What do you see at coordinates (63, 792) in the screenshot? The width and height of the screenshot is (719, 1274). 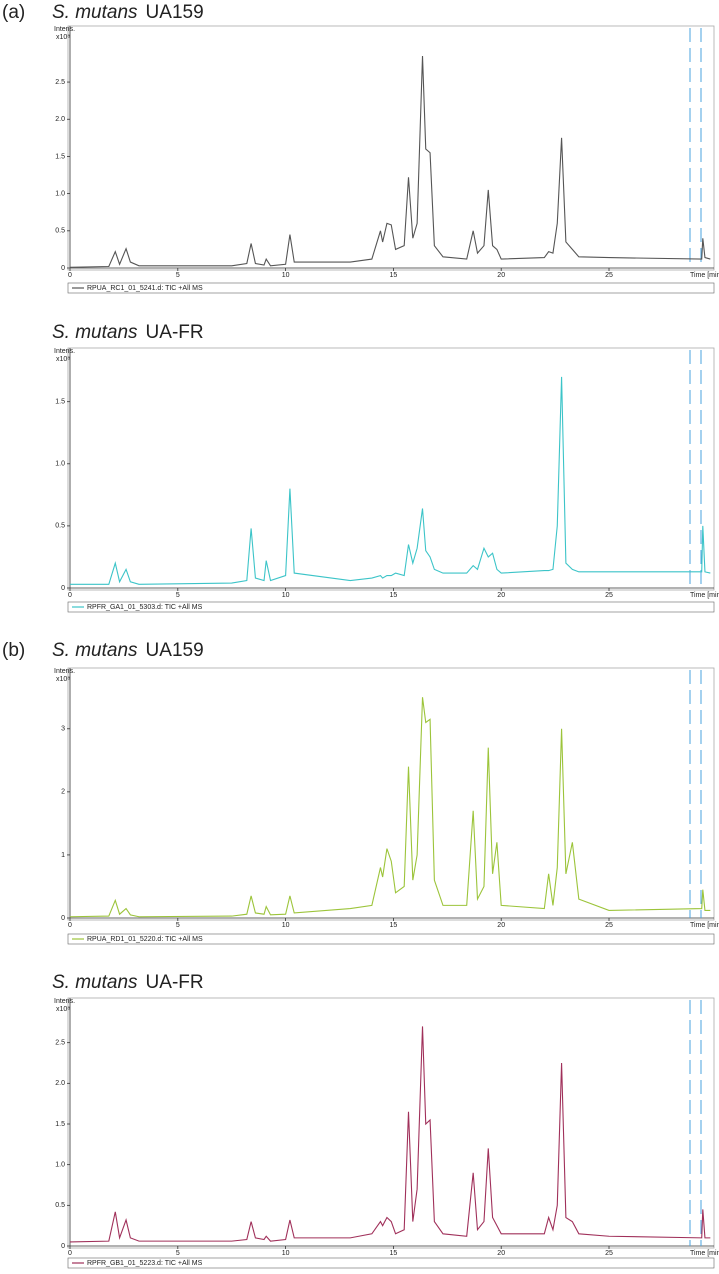 I see `y-tick-label: 2` at bounding box center [63, 792].